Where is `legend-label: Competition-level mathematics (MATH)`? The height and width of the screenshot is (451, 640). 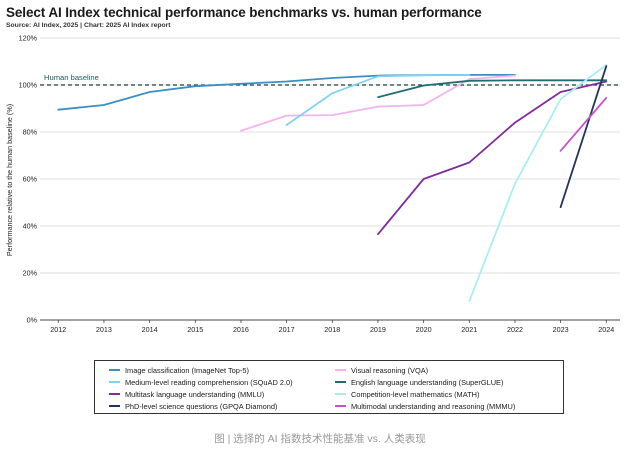 legend-label: Competition-level mathematics (MATH) is located at coordinates (415, 394).